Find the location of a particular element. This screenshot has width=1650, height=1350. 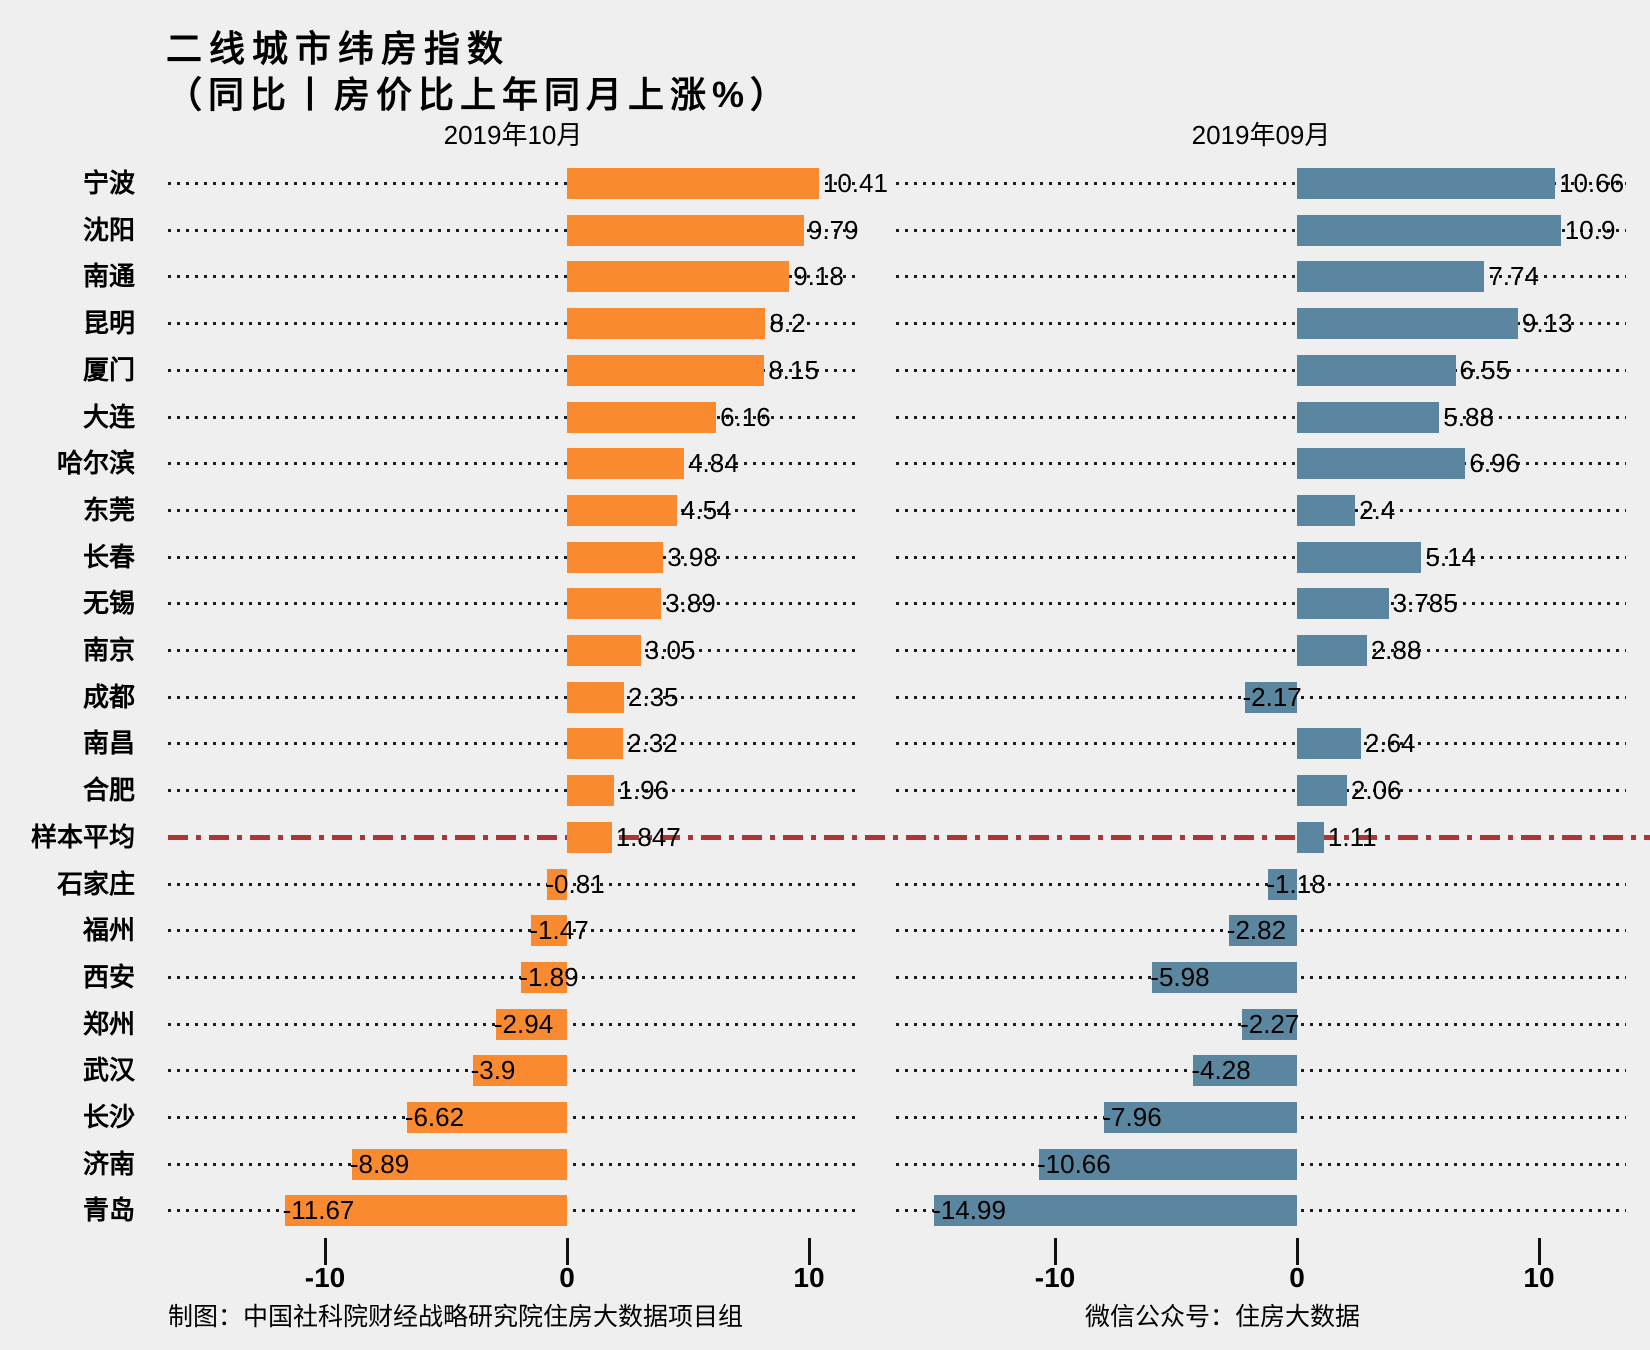

value-label: 2.88 is located at coordinates (1396, 650).